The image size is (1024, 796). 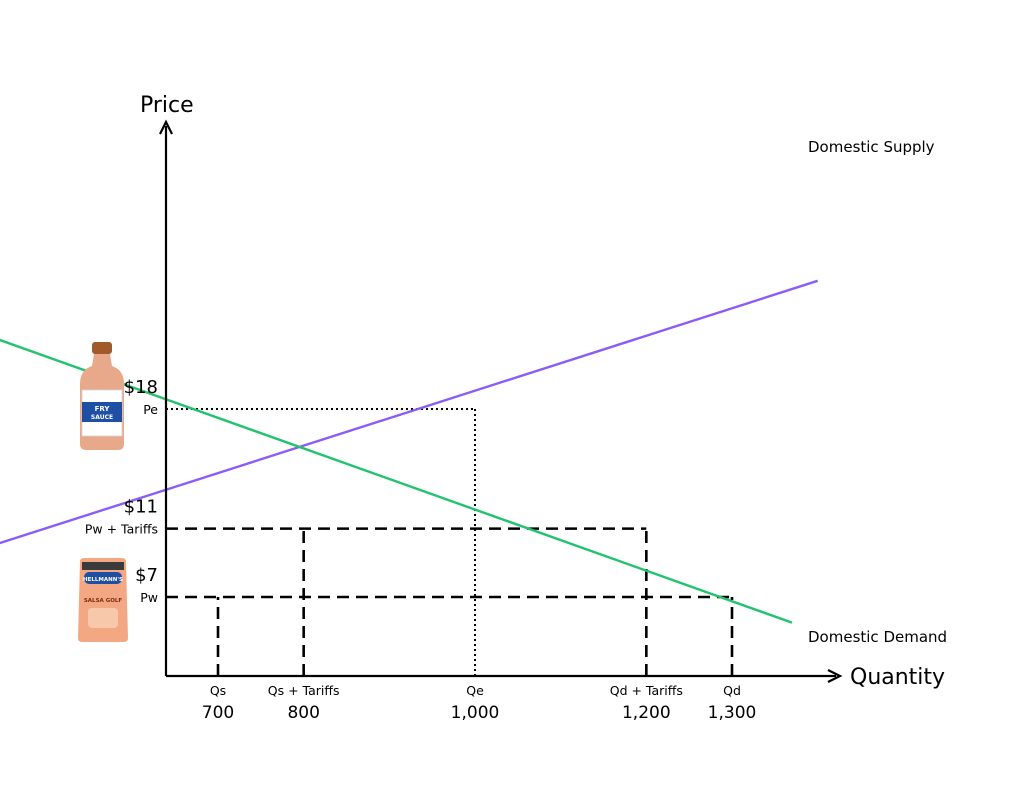 What do you see at coordinates (897, 677) in the screenshot?
I see `x-axis-label: Quantity` at bounding box center [897, 677].